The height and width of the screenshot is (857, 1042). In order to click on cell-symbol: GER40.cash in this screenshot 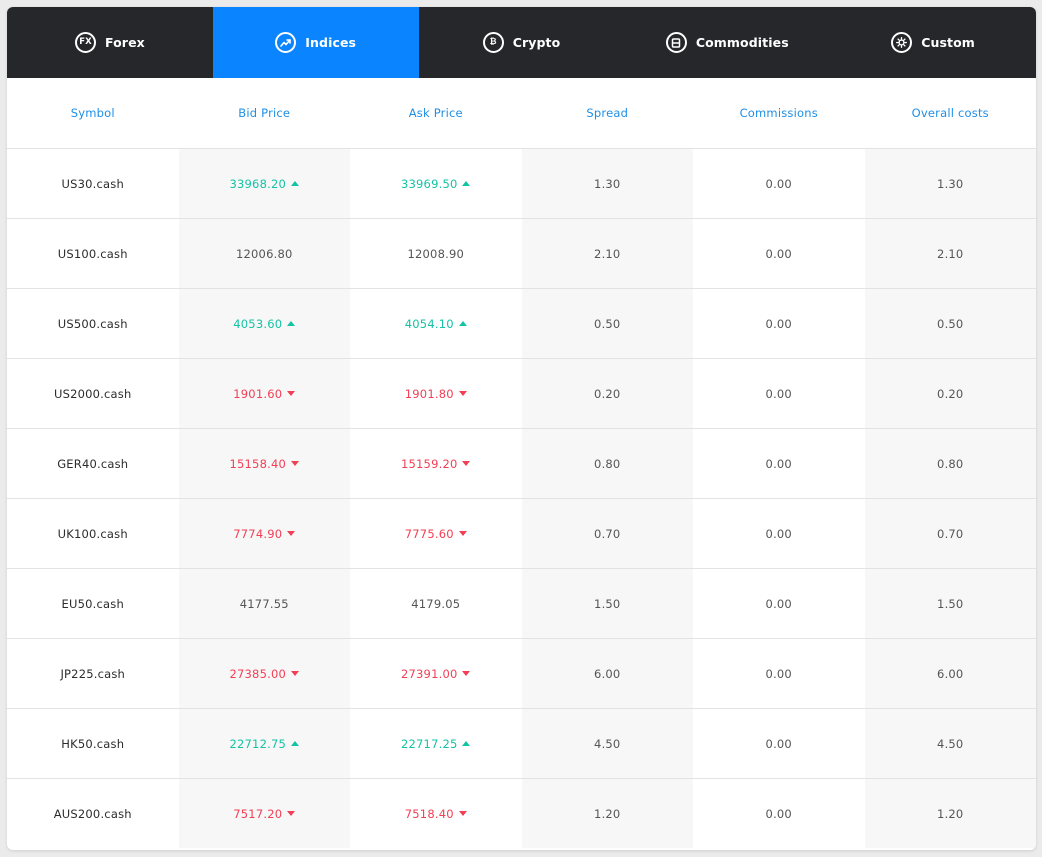, I will do `click(93, 463)`.